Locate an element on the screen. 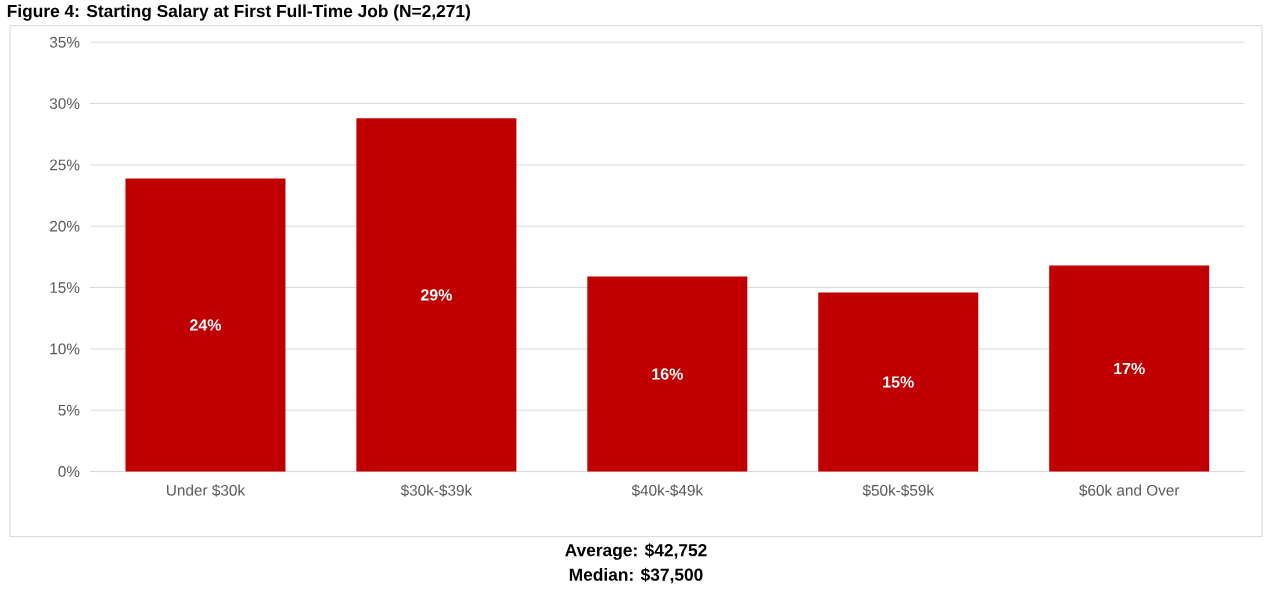 The height and width of the screenshot is (590, 1272). text: Median: $37,500 is located at coordinates (636, 576).